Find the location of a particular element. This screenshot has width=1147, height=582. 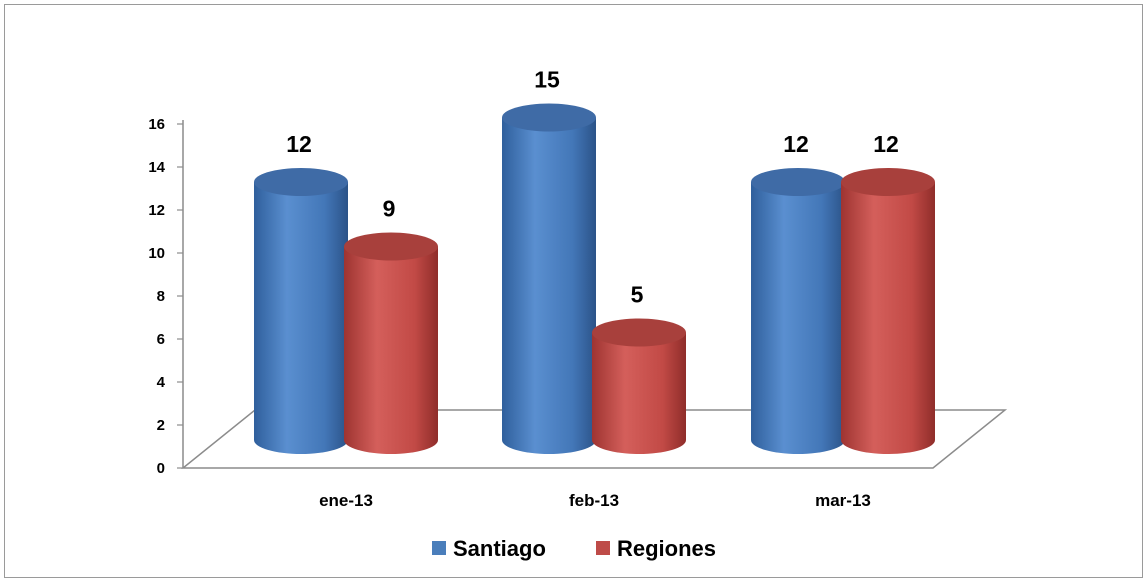

category-label: ene-13 is located at coordinates (346, 500).